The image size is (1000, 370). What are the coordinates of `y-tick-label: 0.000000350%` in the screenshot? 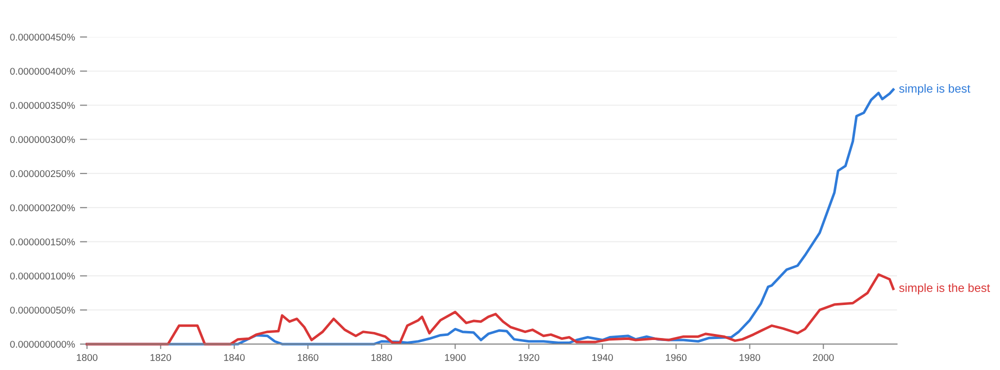 It's located at (42, 105).